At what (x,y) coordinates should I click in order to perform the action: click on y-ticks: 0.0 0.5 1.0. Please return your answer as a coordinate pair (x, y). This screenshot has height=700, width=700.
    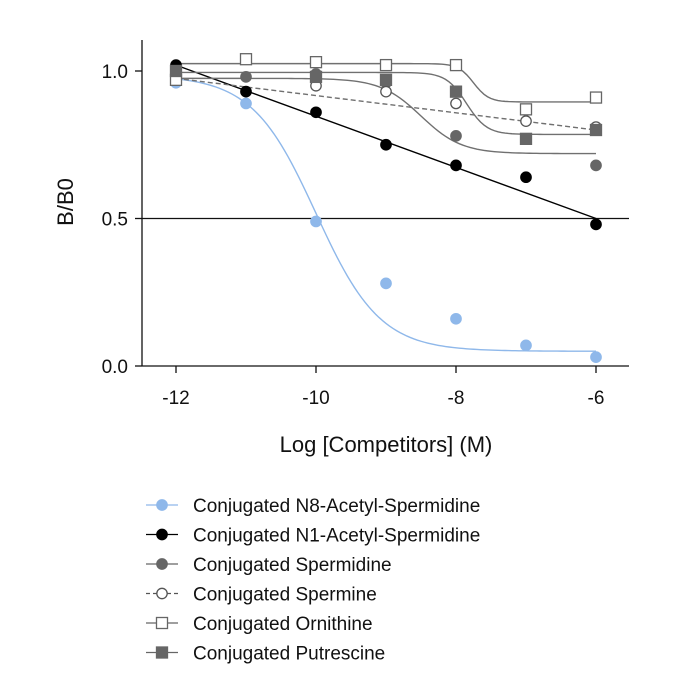
    Looking at the image, I should click on (122, 220).